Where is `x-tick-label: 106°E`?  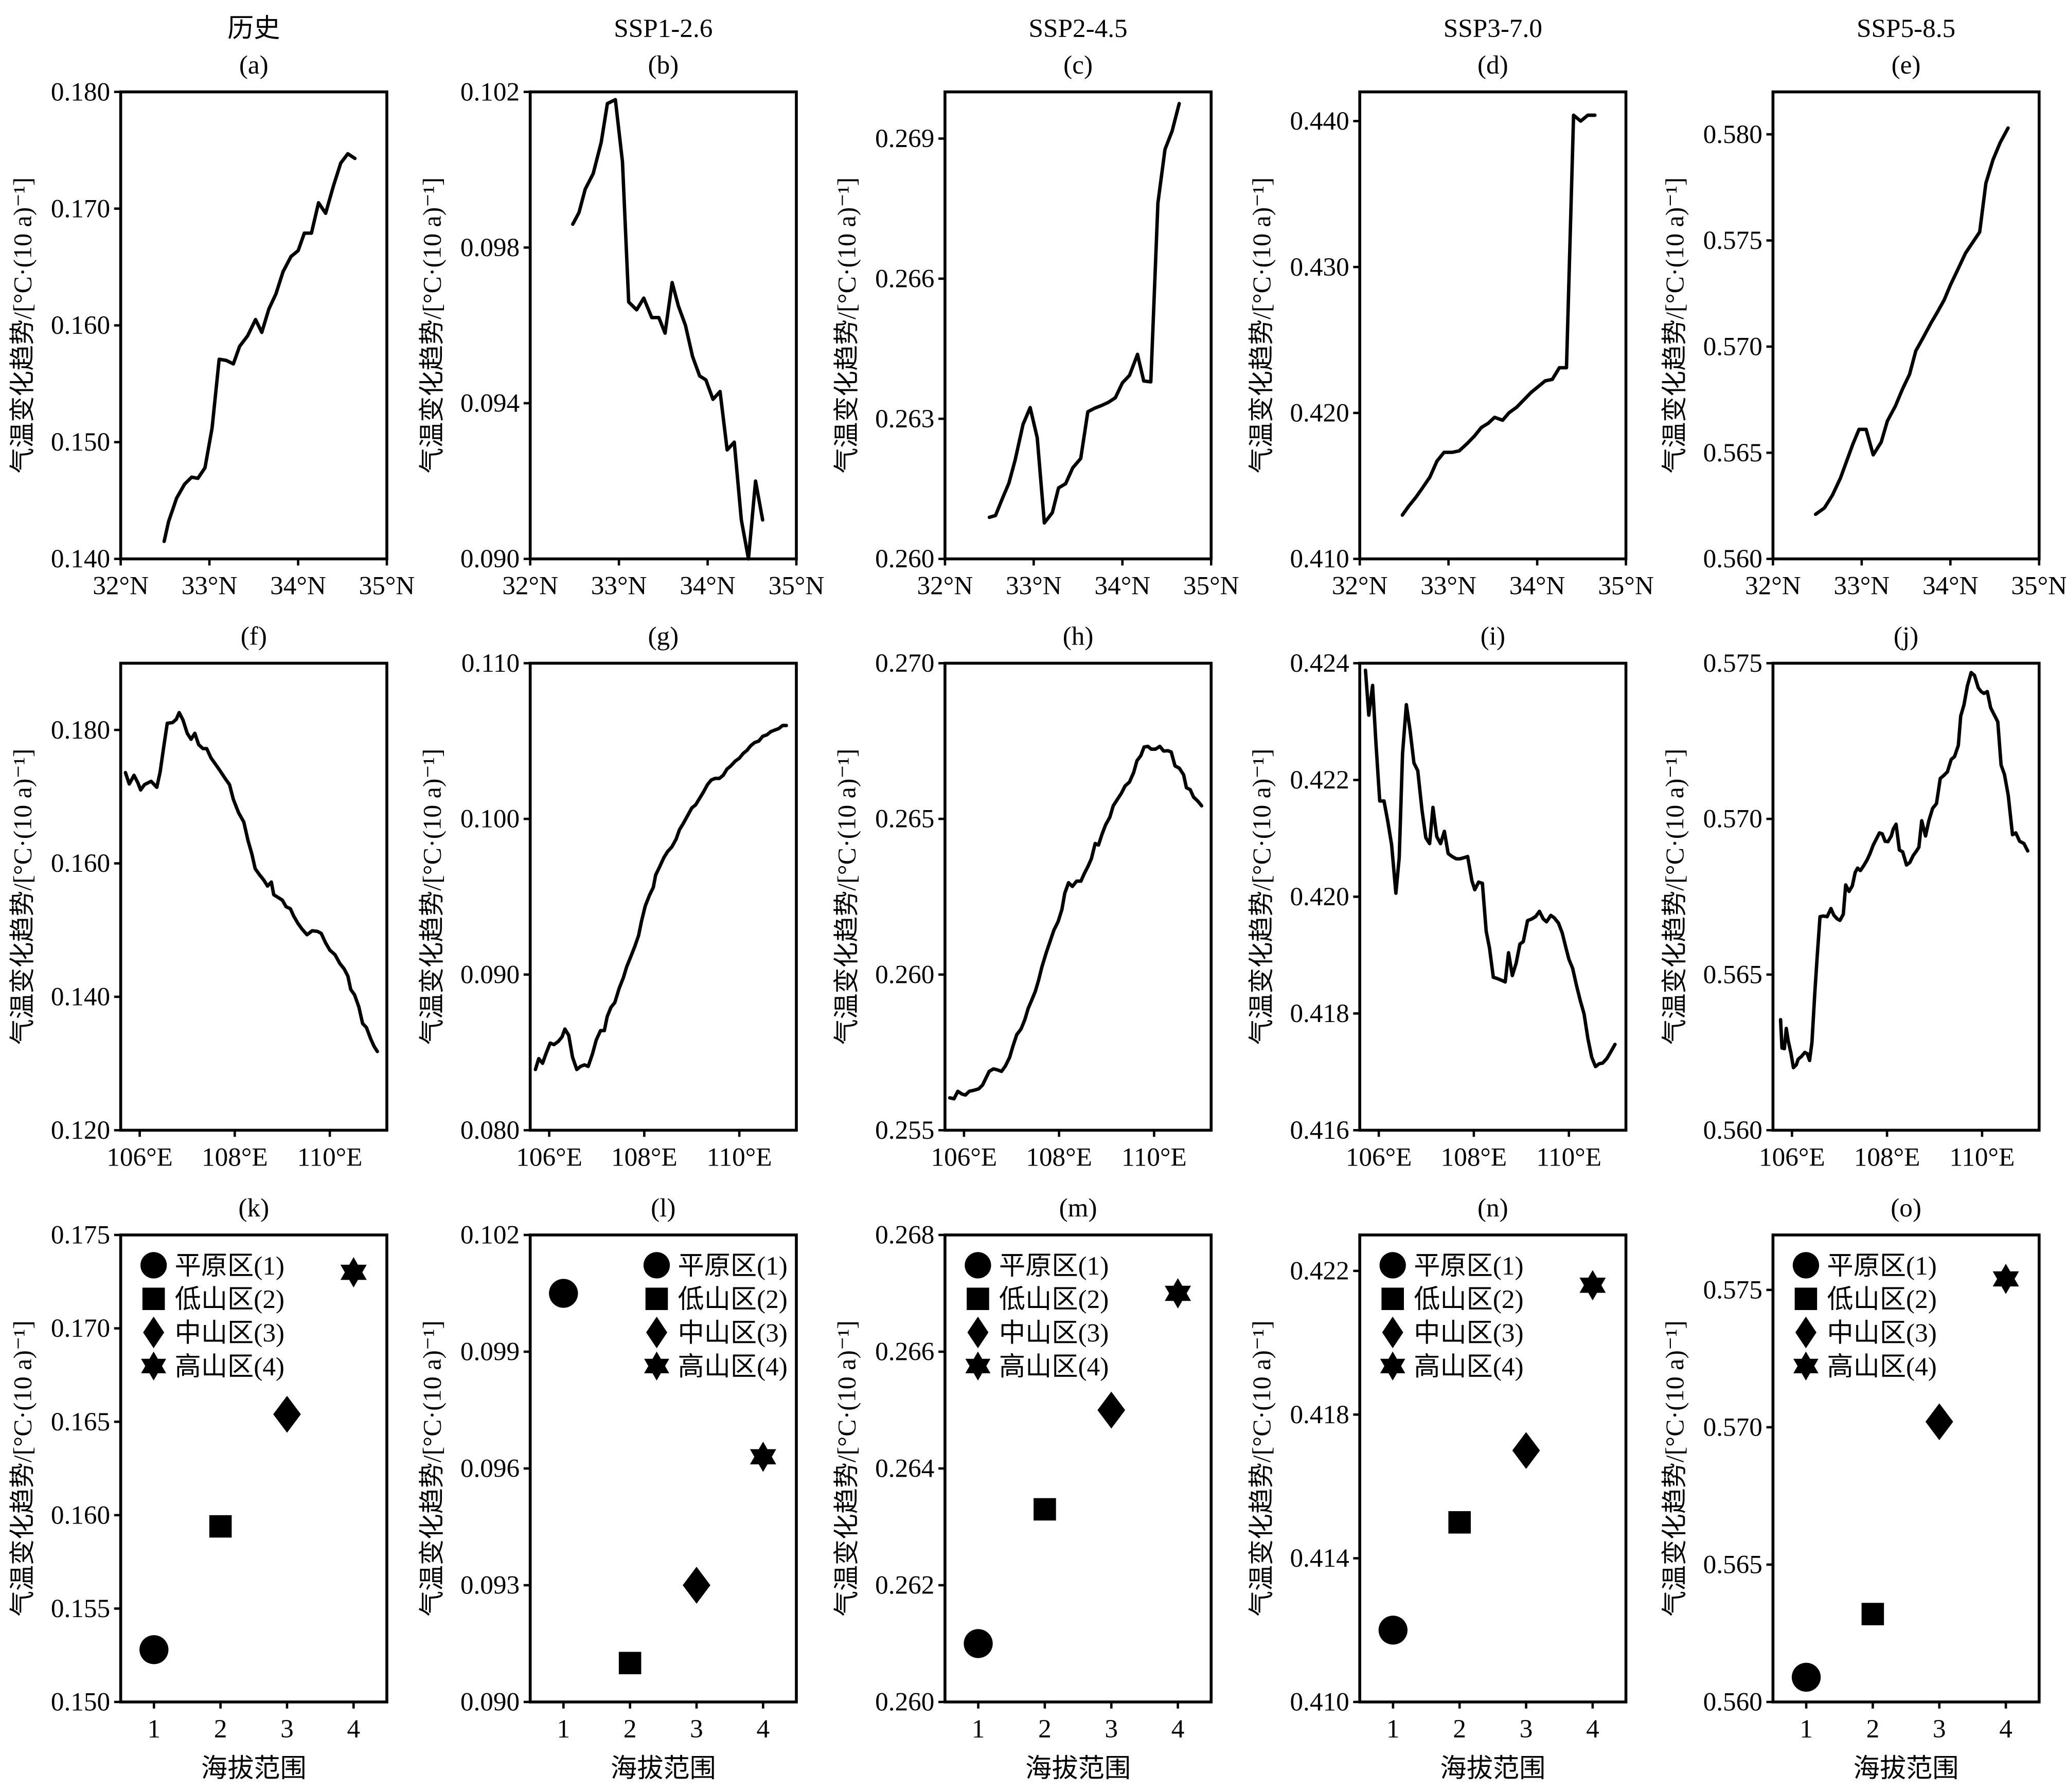 x-tick-label: 106°E is located at coordinates (139, 1157).